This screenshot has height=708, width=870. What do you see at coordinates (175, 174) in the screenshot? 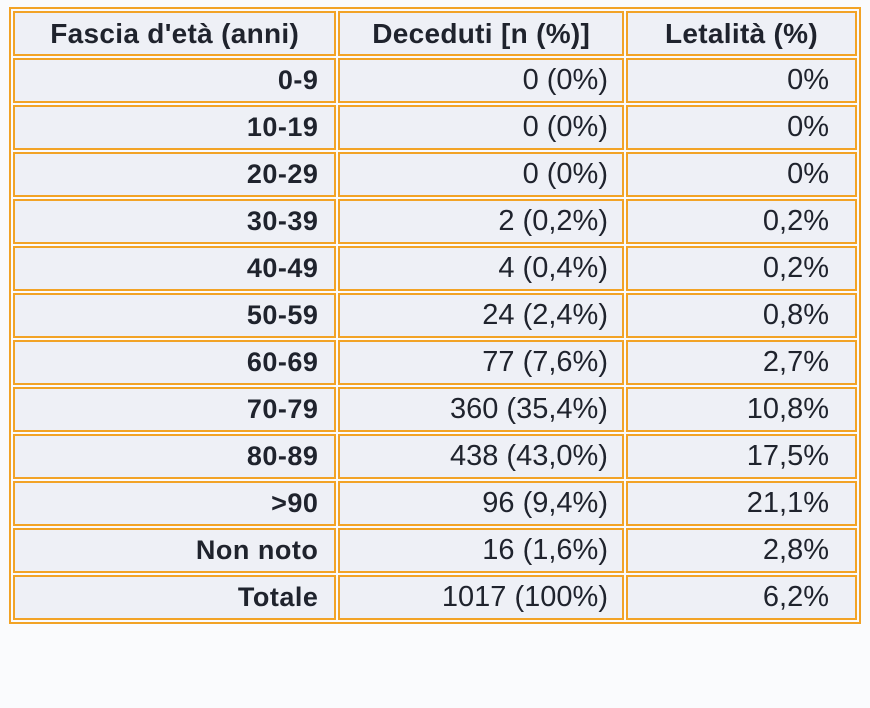
I see `age-group-cell: 20-29` at bounding box center [175, 174].